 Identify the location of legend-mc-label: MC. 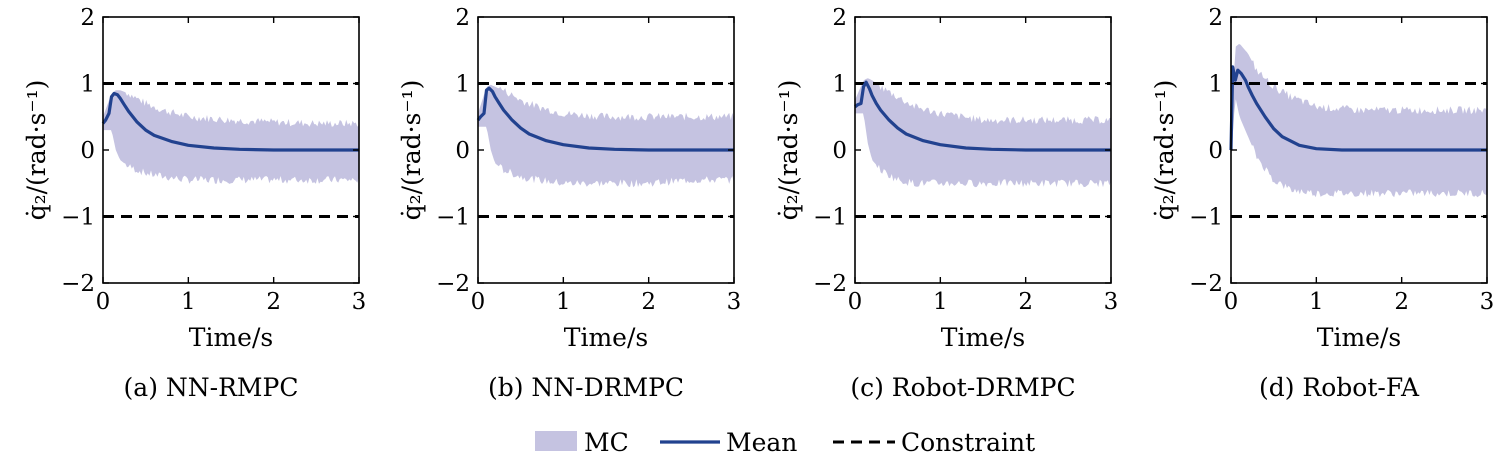
(606, 442).